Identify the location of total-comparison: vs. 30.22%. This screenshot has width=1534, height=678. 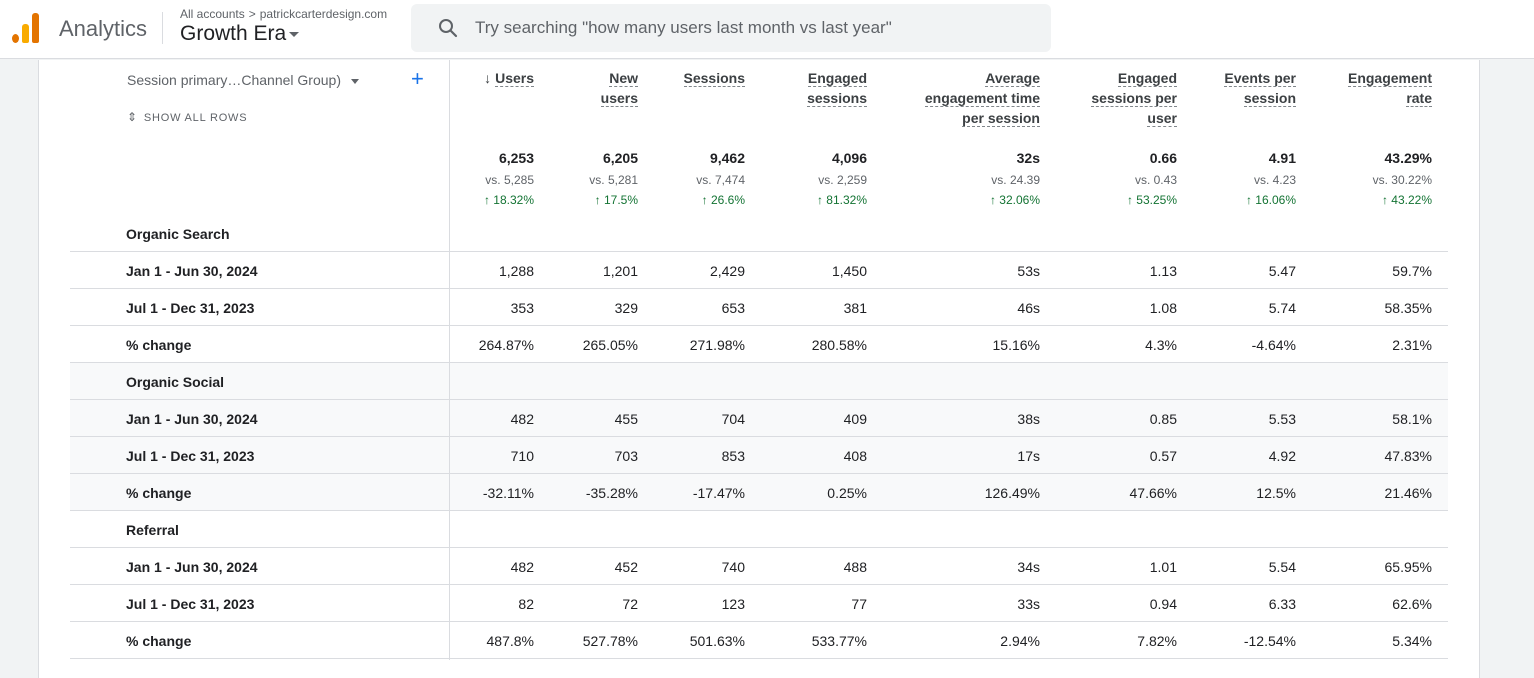
(1402, 180).